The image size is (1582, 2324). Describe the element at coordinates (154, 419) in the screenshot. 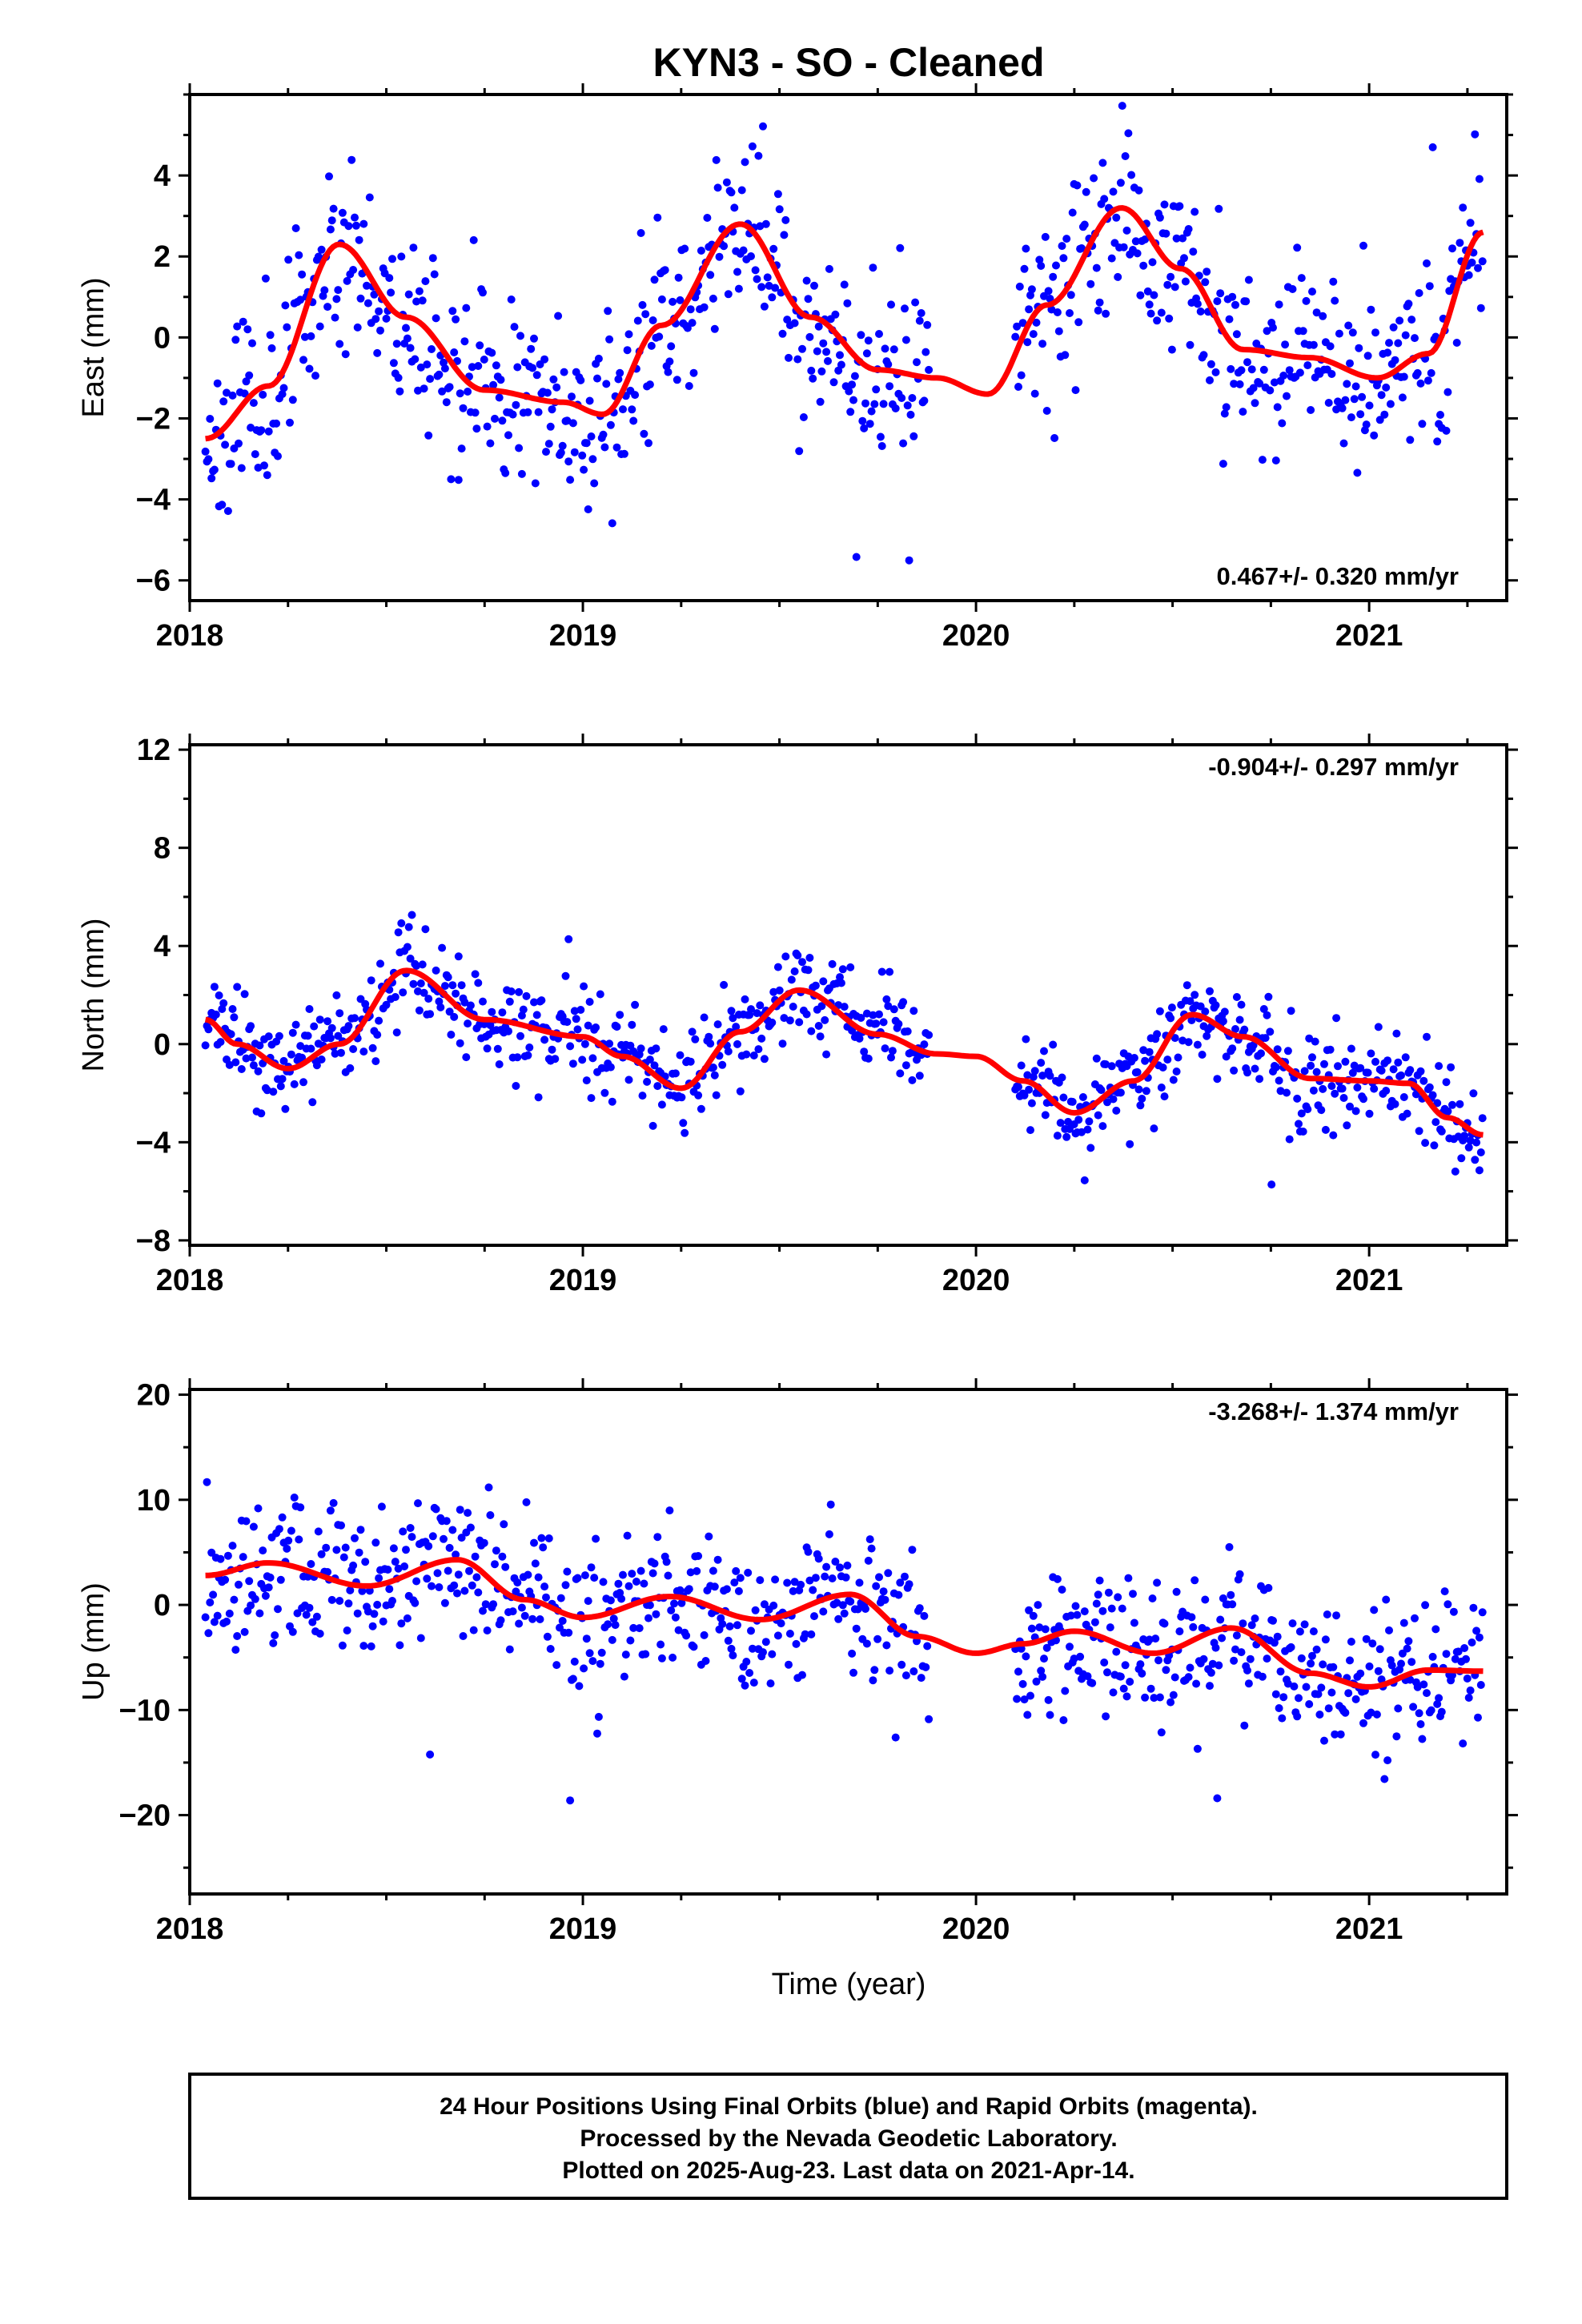

I see `y-tick-label: −2` at that location.